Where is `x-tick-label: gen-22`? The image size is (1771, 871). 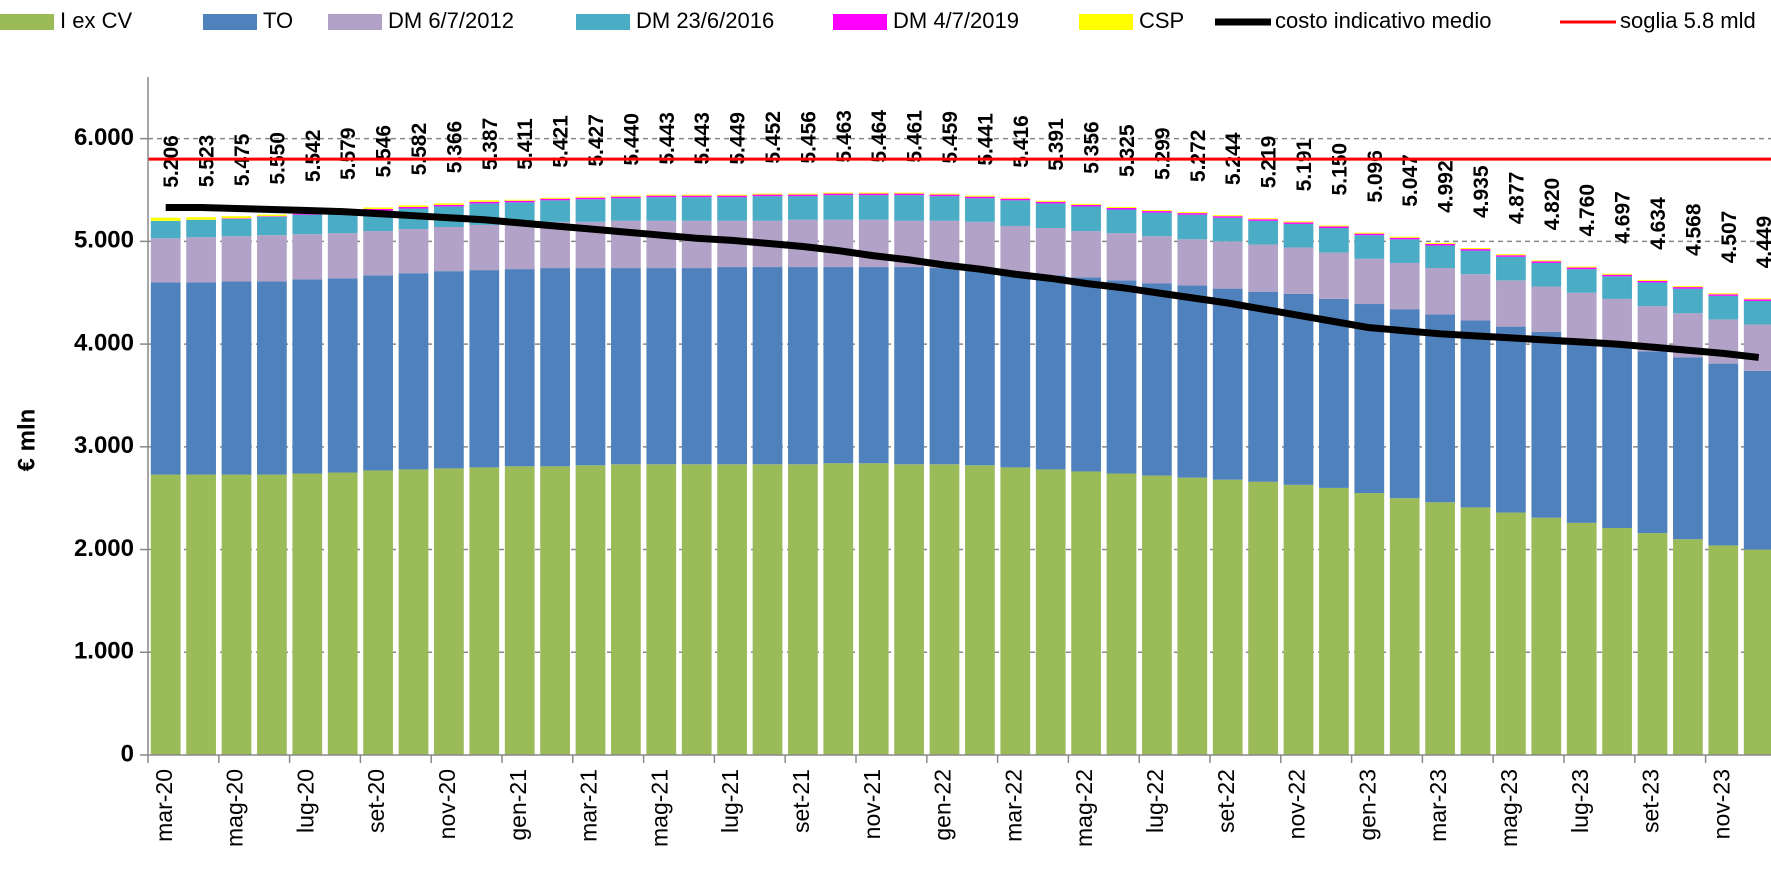 x-tick-label: gen-22 is located at coordinates (943, 805).